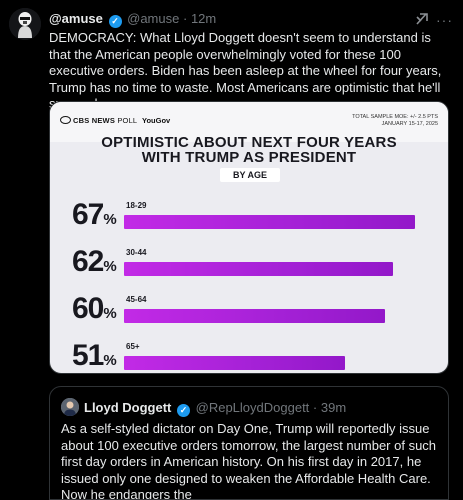  I want to click on timestamp: 12m, so click(203, 18).